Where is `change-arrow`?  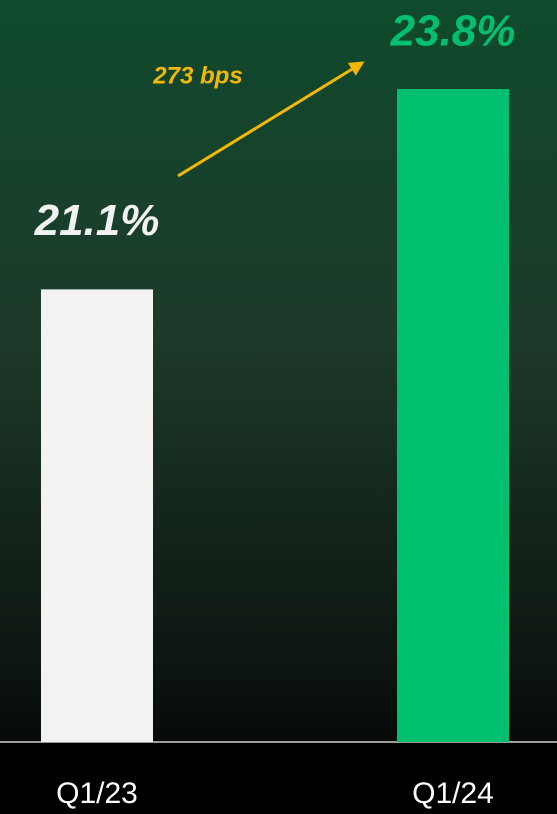
change-arrow is located at coordinates (271, 119).